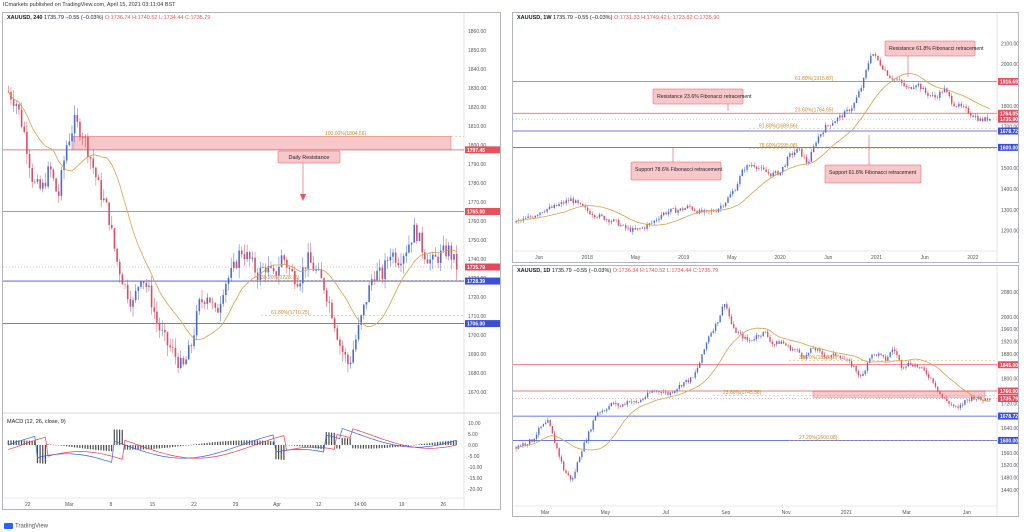 This screenshot has width=1024, height=532. I want to click on resistance-zone, so click(899, 394).